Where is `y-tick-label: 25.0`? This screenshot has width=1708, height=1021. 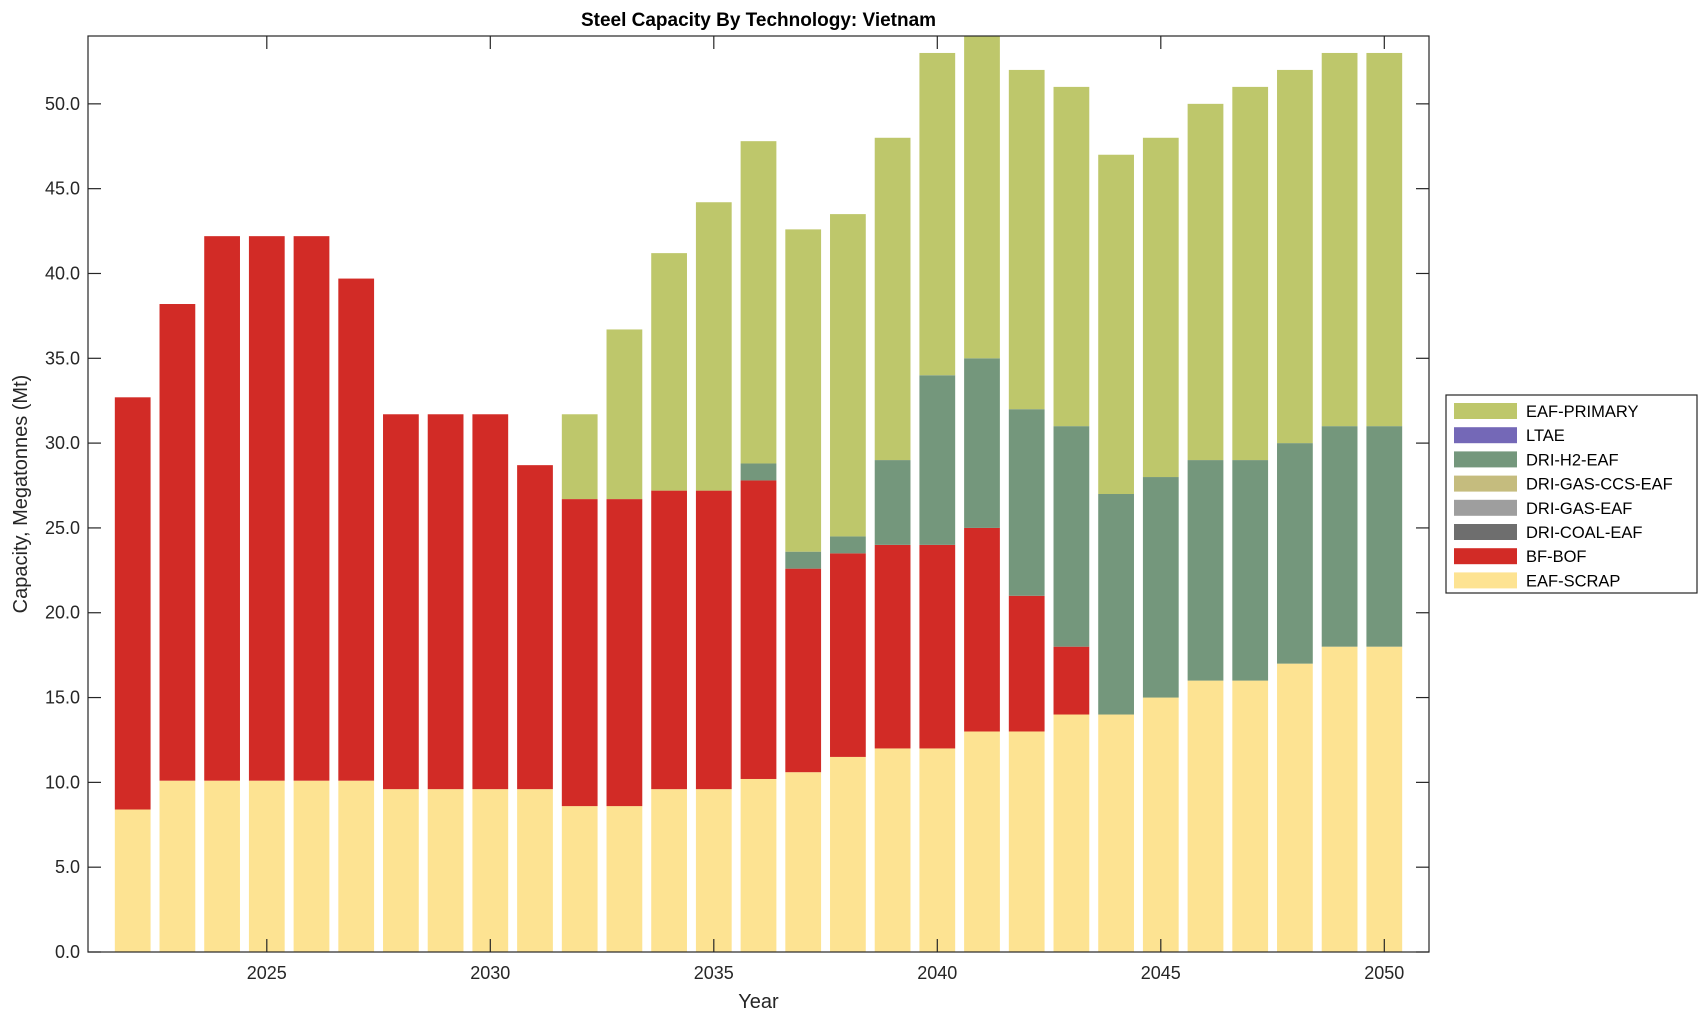 y-tick-label: 25.0 is located at coordinates (62, 528).